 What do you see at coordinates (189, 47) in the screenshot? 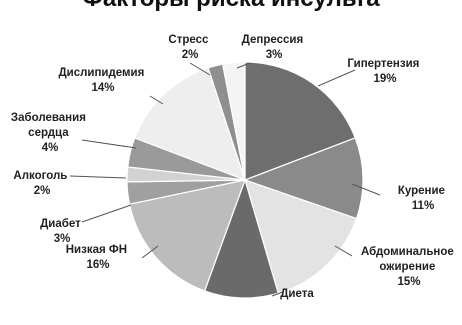
I see `label-stress: Стресс 2%` at bounding box center [189, 47].